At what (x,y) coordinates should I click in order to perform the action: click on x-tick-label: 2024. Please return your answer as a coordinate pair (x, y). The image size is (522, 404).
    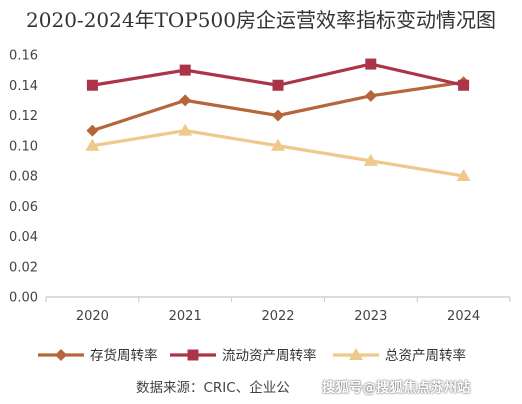
    Looking at the image, I should click on (463, 316).